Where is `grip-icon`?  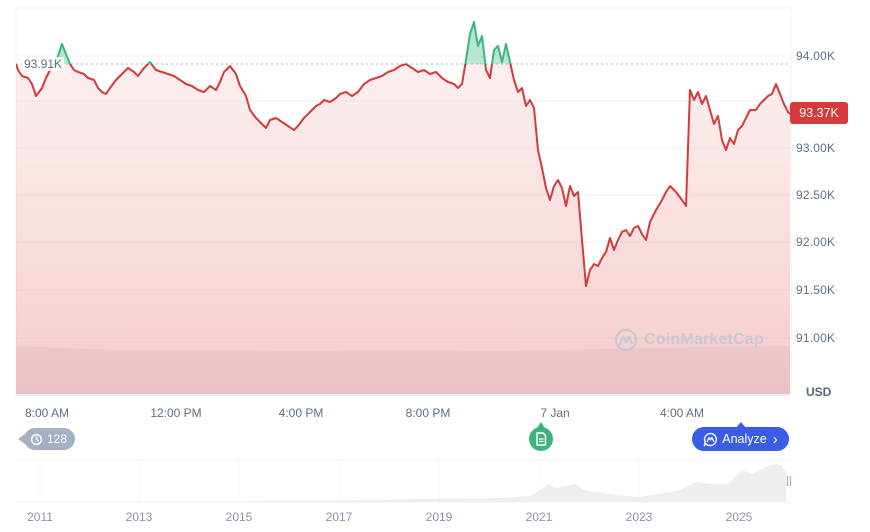 grip-icon is located at coordinates (789, 481).